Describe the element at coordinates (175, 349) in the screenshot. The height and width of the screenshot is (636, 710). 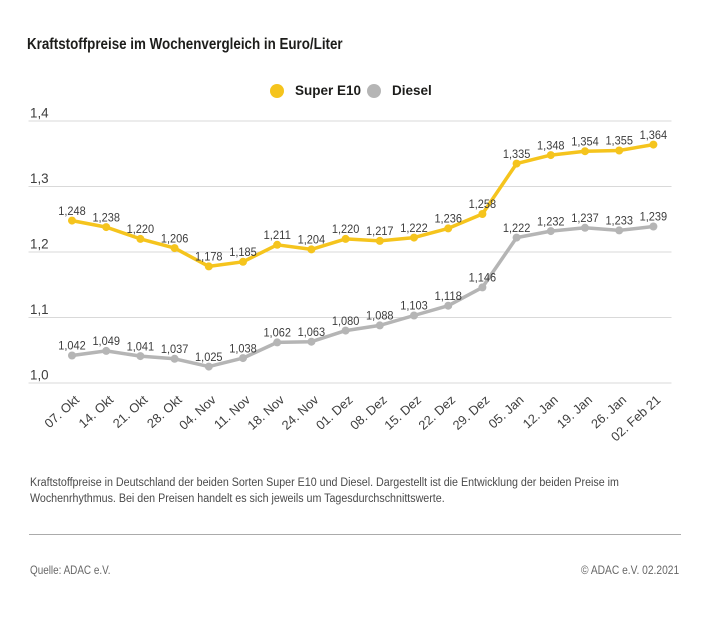
I see `svg-text: 1,037` at that location.